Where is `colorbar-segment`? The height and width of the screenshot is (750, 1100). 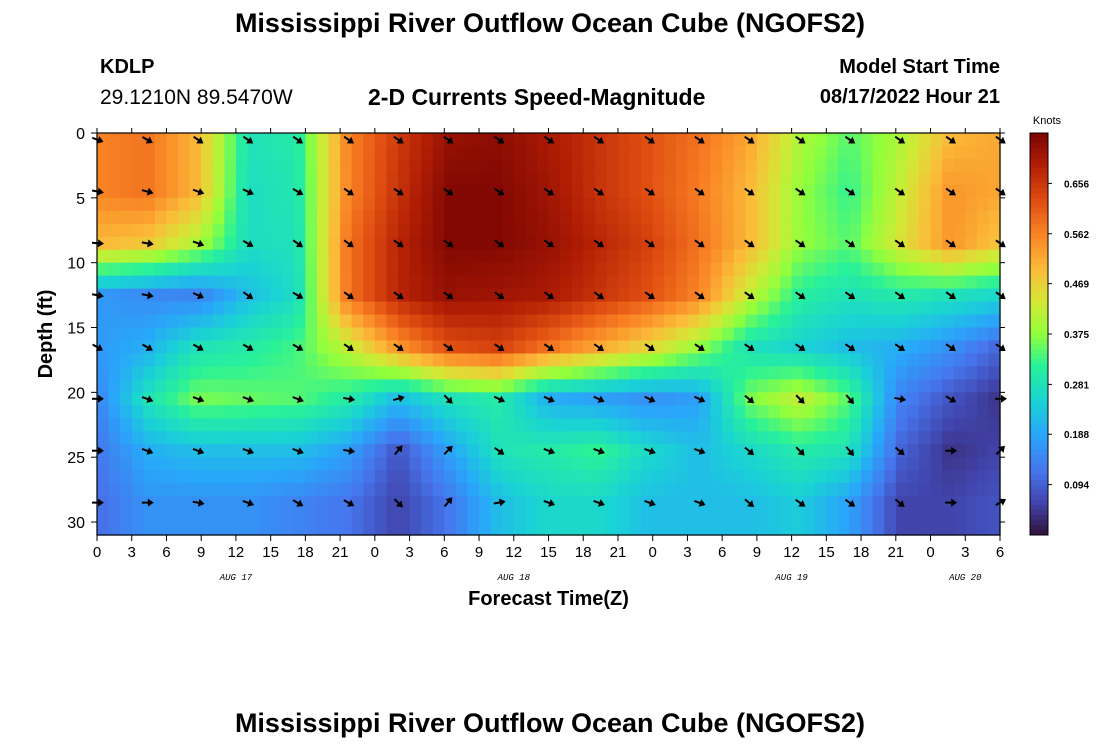
colorbar-segment is located at coordinates (1039, 407).